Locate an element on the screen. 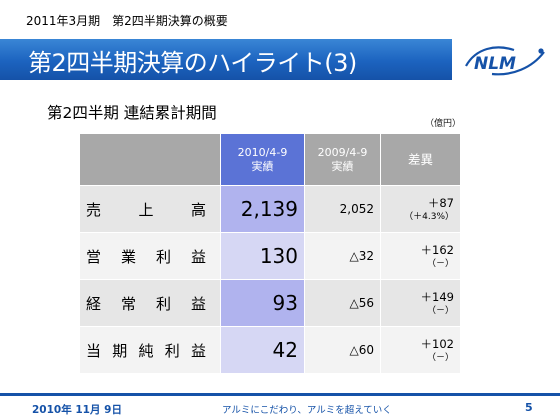 This screenshot has height=420, width=560. difference-amount: ＋102 is located at coordinates (437, 343).